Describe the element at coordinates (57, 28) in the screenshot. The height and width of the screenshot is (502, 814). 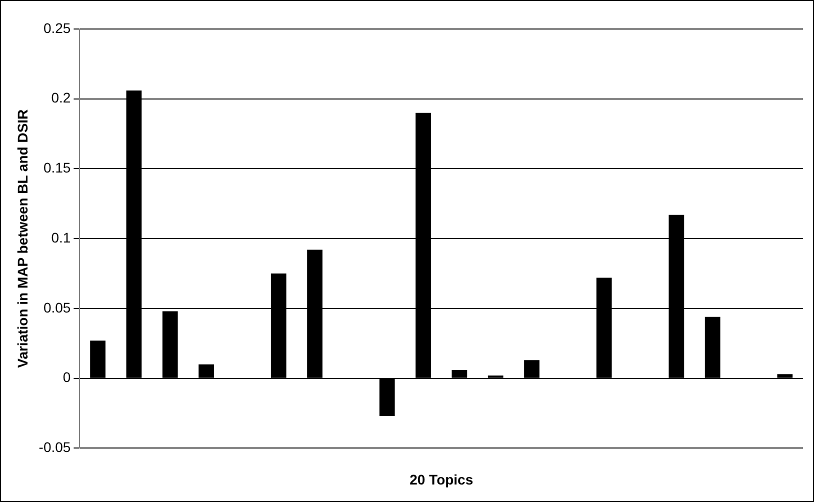
I see `y-tick-label: 0.25` at that location.